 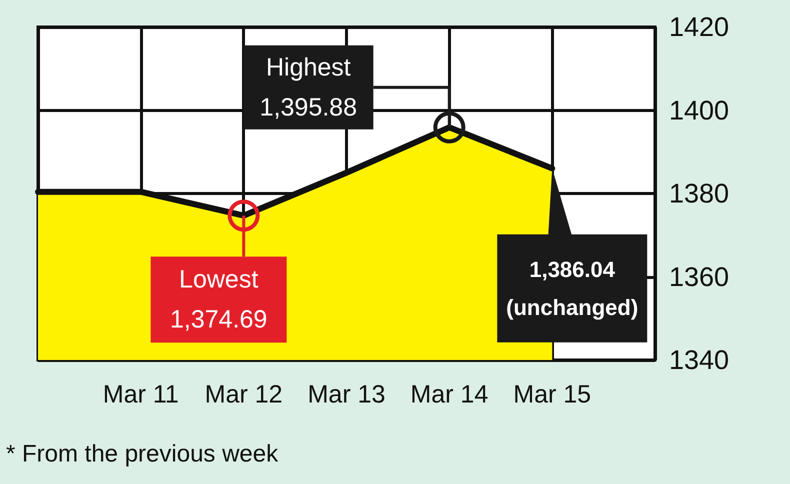 I want to click on x-tick-label: Mar 14, so click(x=449, y=394).